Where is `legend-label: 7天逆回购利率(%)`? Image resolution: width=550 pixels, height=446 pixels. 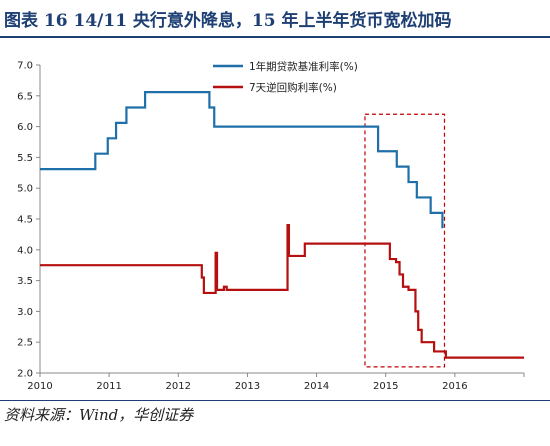 legend-label: 7天逆回购利率(%) is located at coordinates (293, 87).